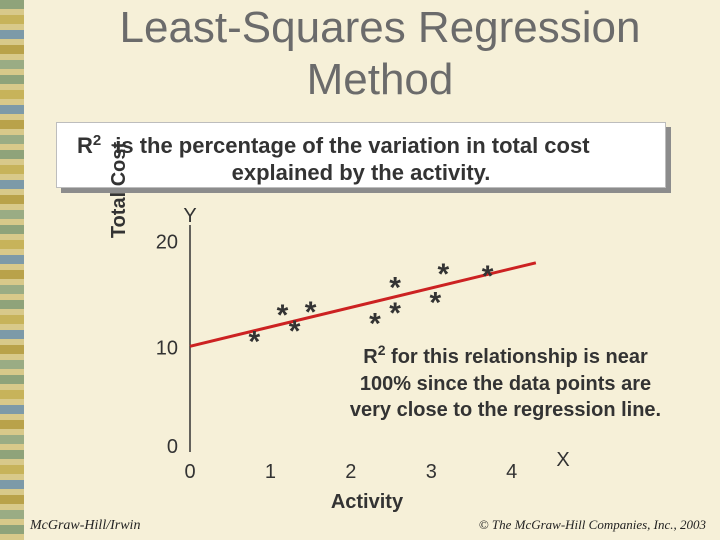 The width and height of the screenshot is (720, 540). What do you see at coordinates (380, 79) in the screenshot?
I see `slide-title-line2: Method` at bounding box center [380, 79].